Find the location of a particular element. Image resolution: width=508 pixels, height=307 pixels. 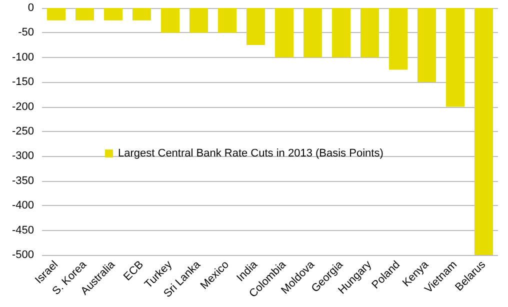

y-tick-label: -300 is located at coordinates (23, 156).